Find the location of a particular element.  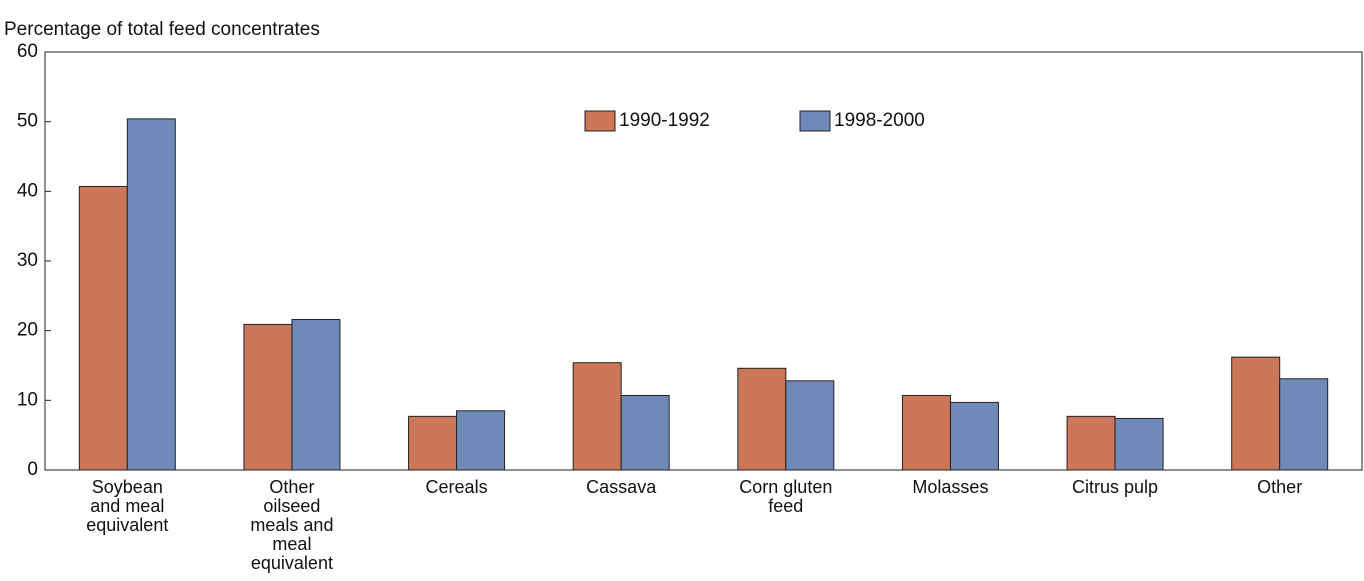

y-tick-label: 10 is located at coordinates (27, 399).